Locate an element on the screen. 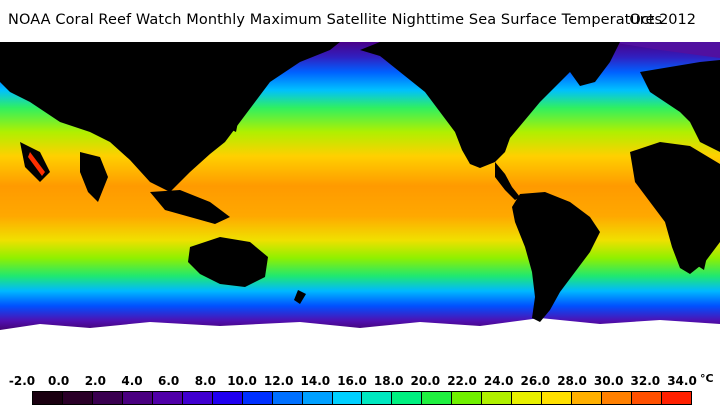 This screenshot has height=411, width=720. colorbar-tick-label: 20.0 is located at coordinates (425, 381).